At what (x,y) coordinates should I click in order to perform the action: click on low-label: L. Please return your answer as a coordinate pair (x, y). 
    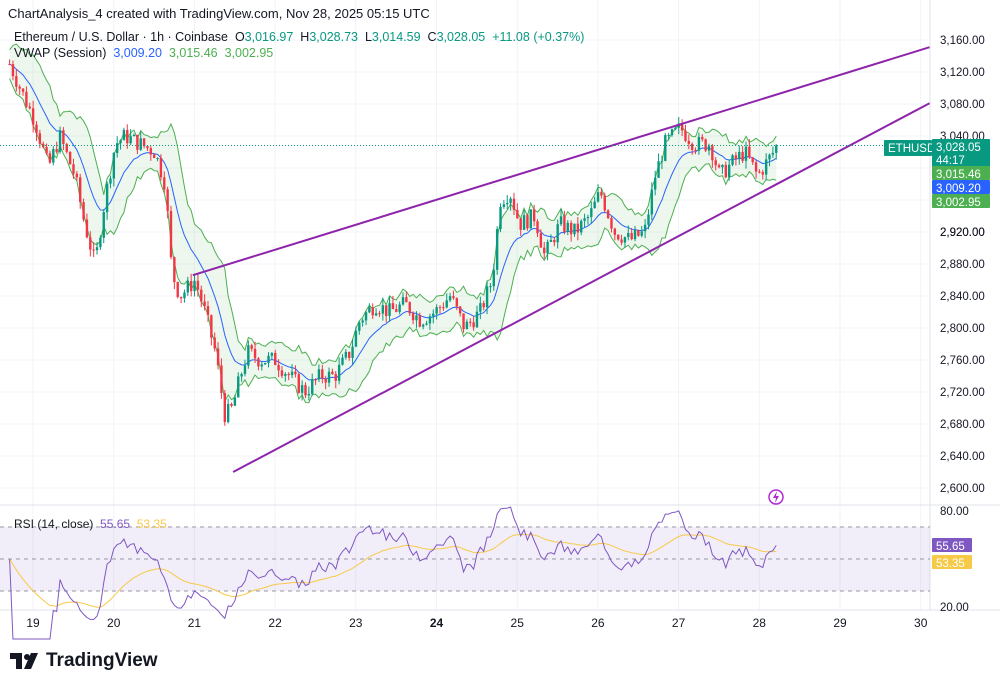
    Looking at the image, I should click on (368, 37).